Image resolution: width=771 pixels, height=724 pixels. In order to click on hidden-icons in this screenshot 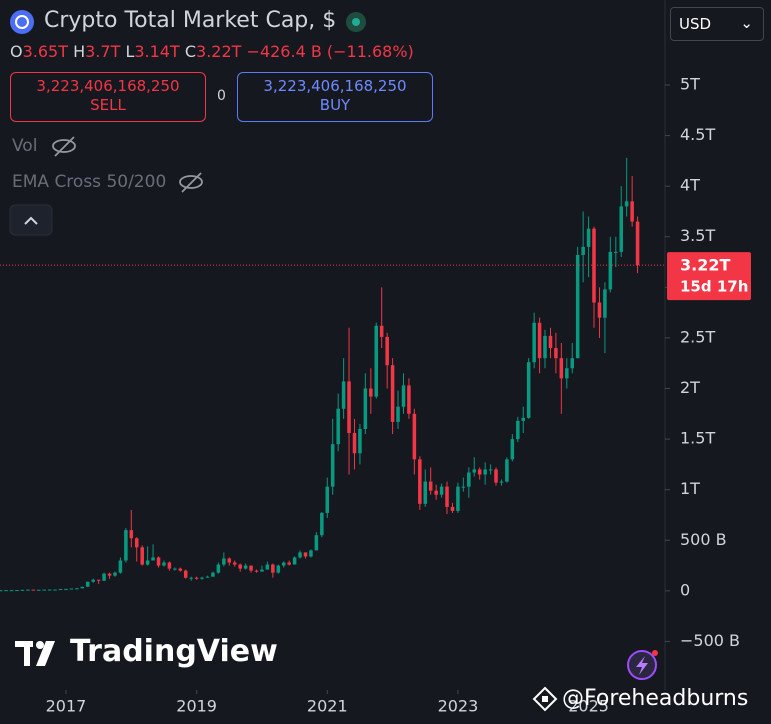, I will do `click(127, 164)`.